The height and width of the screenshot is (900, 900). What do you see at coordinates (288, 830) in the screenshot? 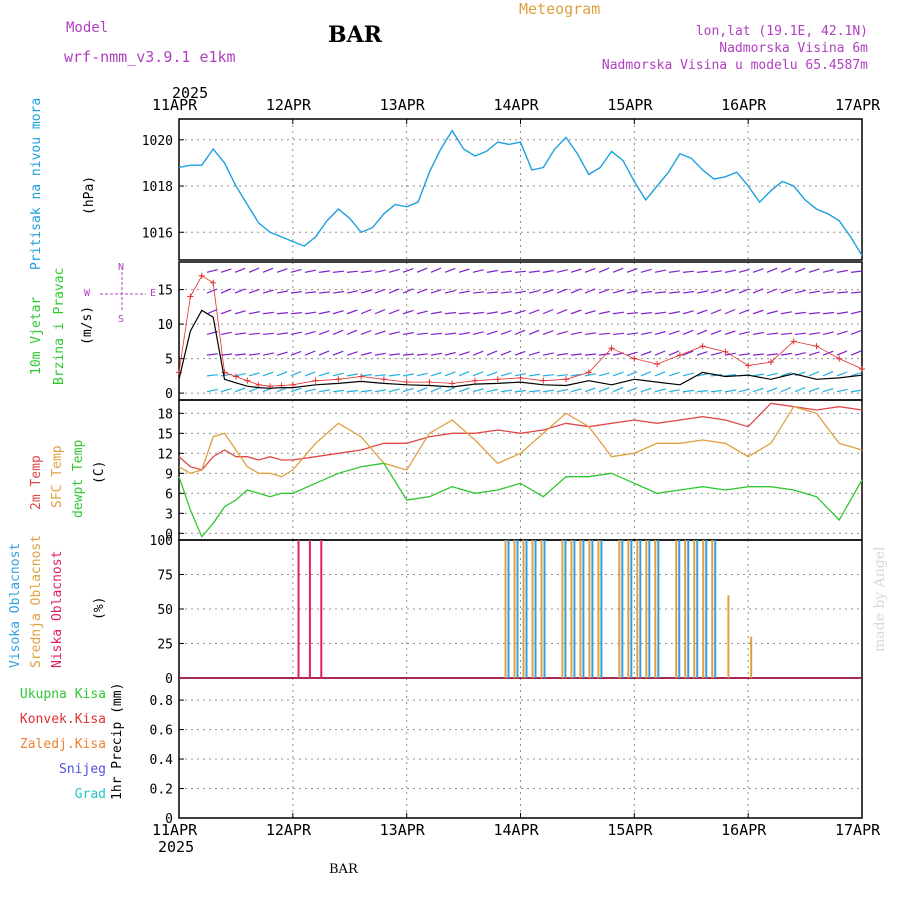
I see `x-tick-label: 12APR` at bounding box center [288, 830].